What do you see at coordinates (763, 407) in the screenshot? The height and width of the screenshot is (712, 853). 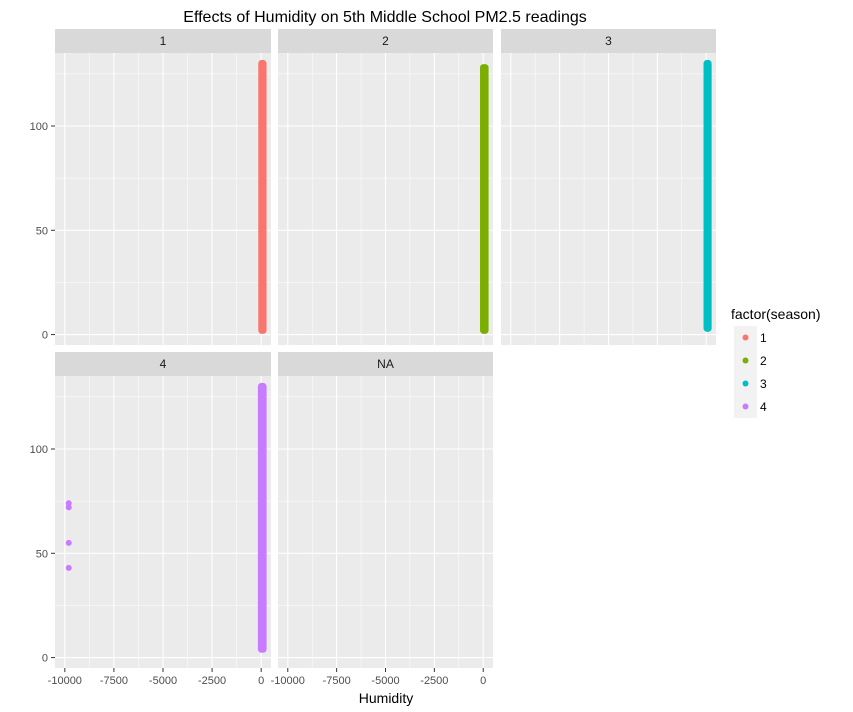 I see `legend-label: 4` at bounding box center [763, 407].